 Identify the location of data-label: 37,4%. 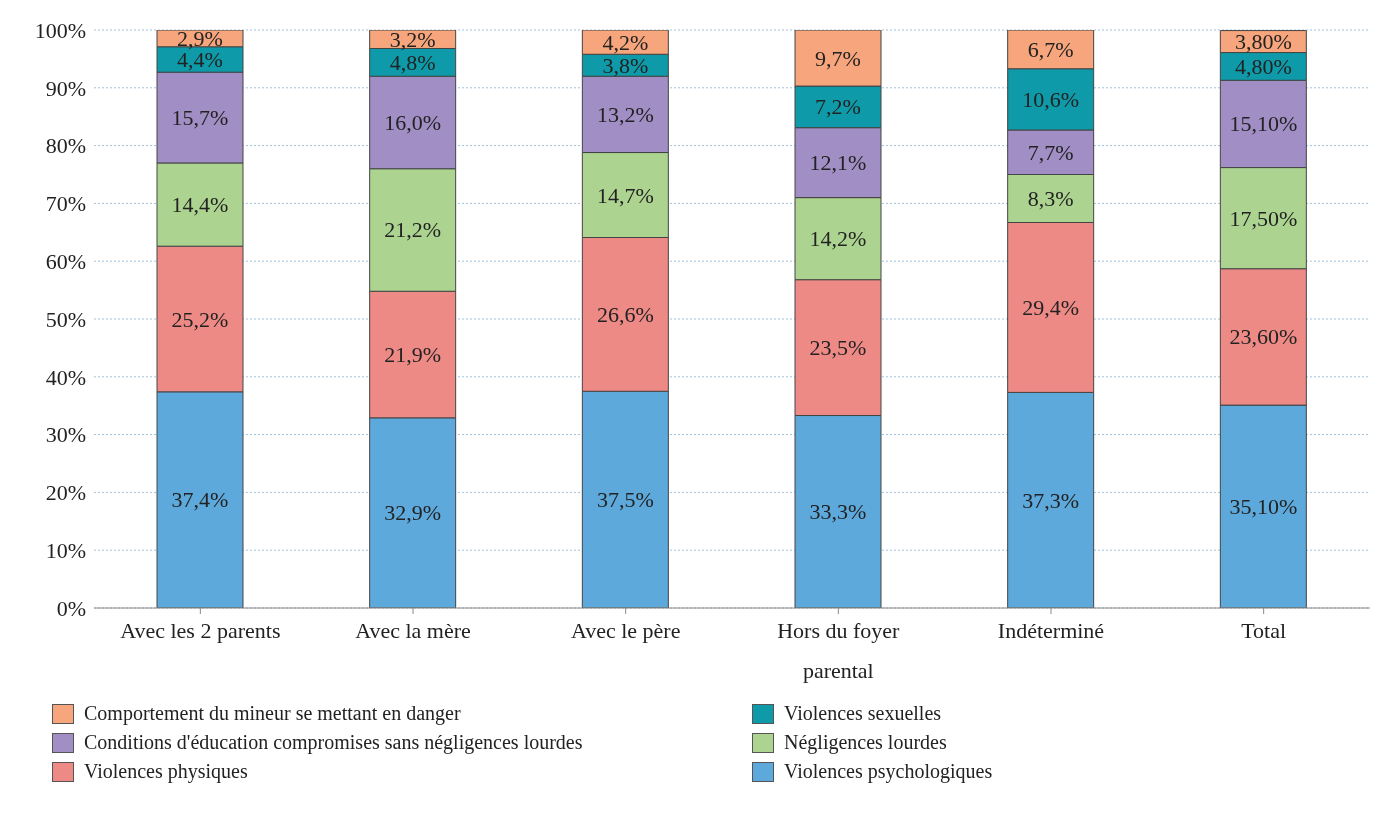
(200, 500).